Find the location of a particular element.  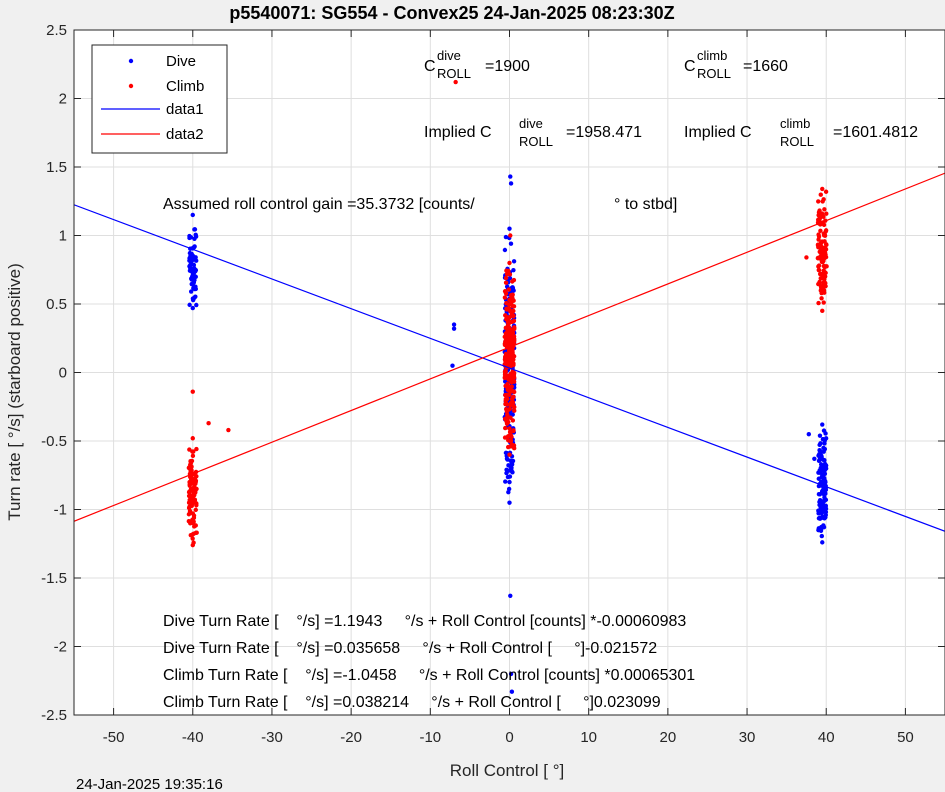

legend-data1-label: data1 is located at coordinates (185, 109).